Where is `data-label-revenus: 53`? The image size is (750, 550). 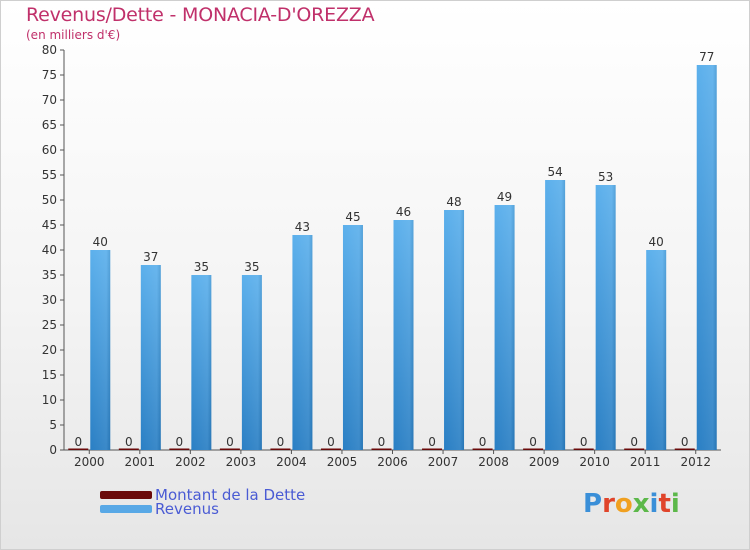 data-label-revenus: 53 is located at coordinates (605, 177).